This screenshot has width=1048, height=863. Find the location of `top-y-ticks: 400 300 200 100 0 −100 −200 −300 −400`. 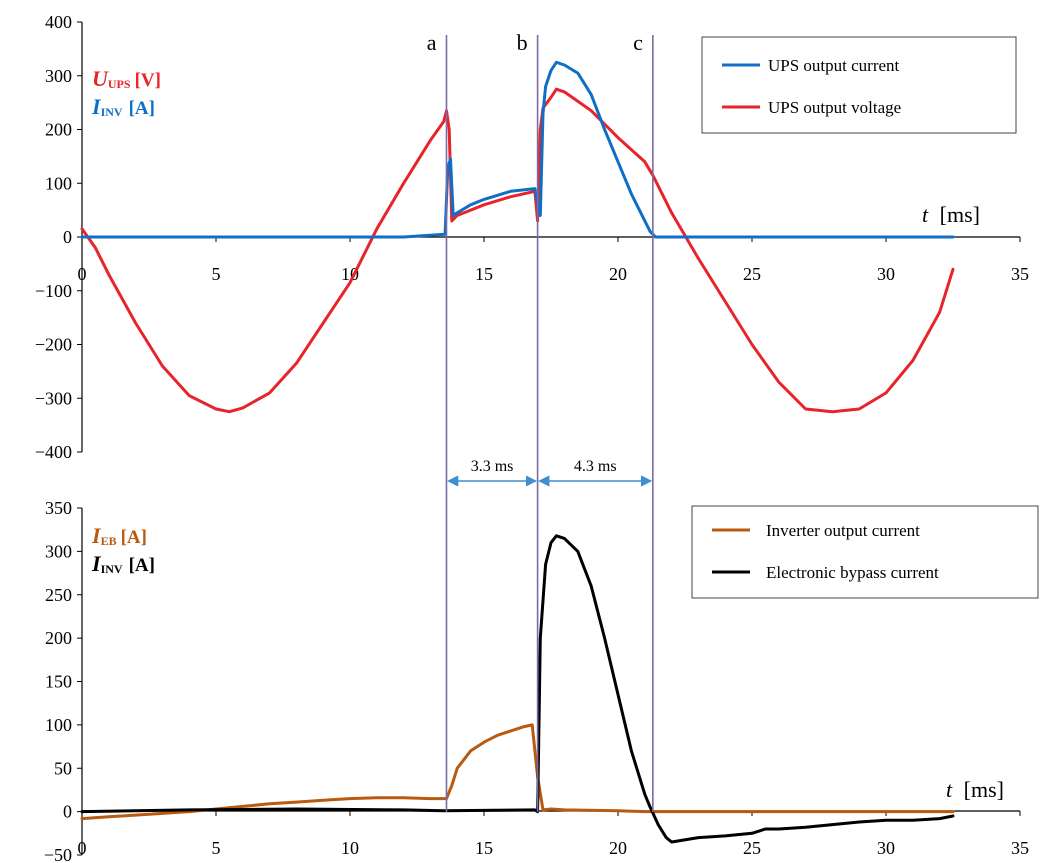

top-y-ticks: 400 300 200 100 0 −100 −200 −300 −400 is located at coordinates (58, 237).